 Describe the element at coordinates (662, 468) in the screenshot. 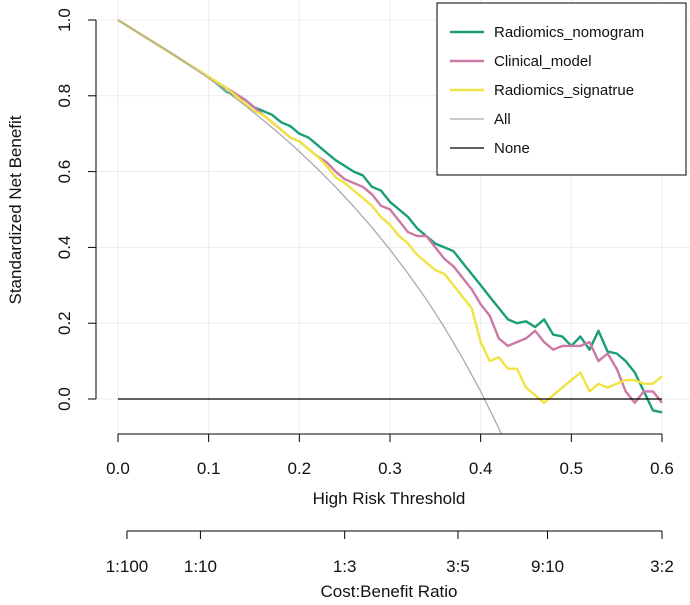

I see `x-tick-label: 0.6` at that location.